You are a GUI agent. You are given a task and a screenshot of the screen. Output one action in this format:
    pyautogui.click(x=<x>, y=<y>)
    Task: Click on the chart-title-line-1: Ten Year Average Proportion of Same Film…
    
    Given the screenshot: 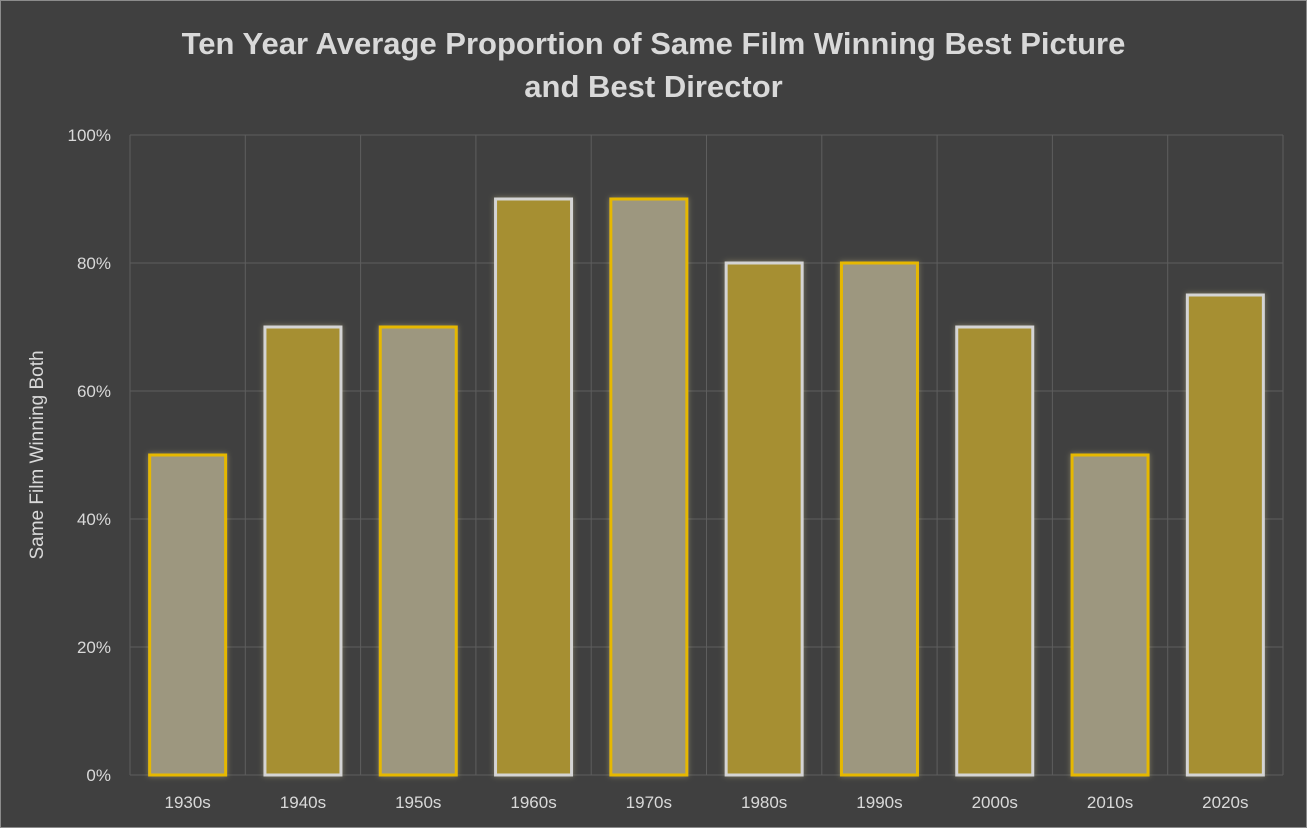 What is the action you would take?
    pyautogui.click(x=653, y=43)
    